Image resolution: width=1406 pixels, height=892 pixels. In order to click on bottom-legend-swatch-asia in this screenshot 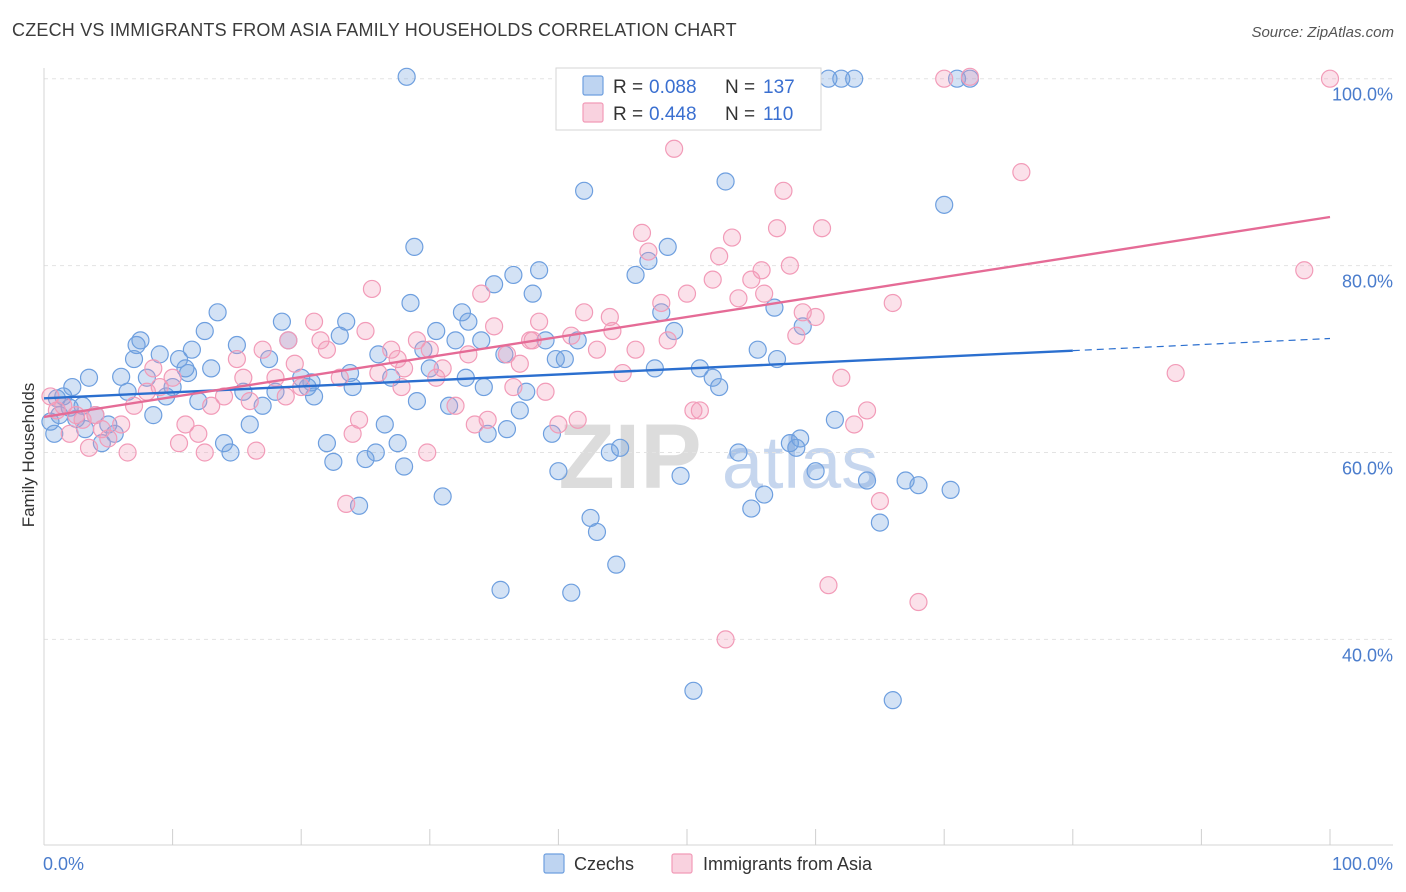, I will do `click(682, 863)`.